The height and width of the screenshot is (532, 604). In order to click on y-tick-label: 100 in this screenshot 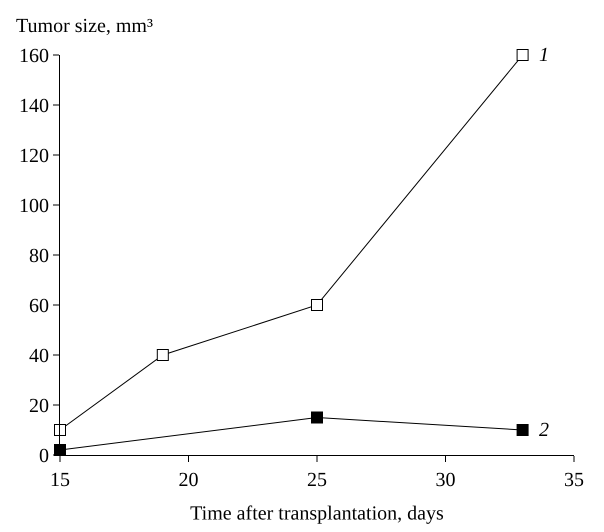, I will do `click(34, 206)`.